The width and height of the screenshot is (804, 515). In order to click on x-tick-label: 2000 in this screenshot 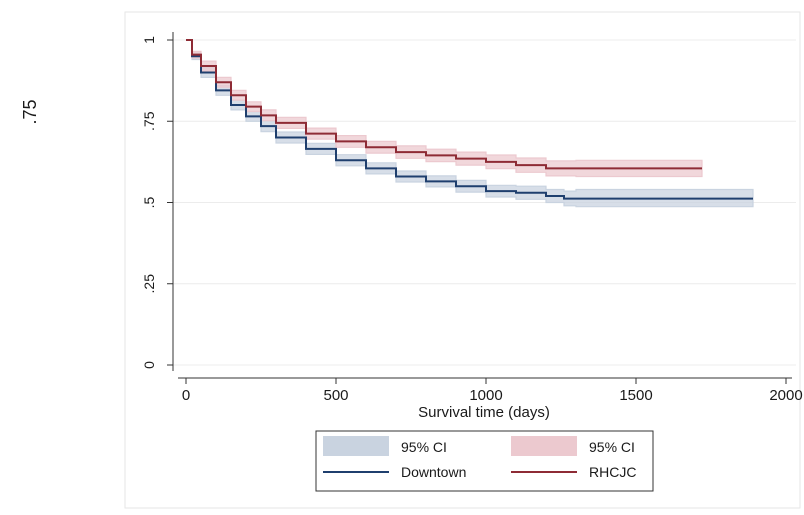, I will do `click(785, 395)`.